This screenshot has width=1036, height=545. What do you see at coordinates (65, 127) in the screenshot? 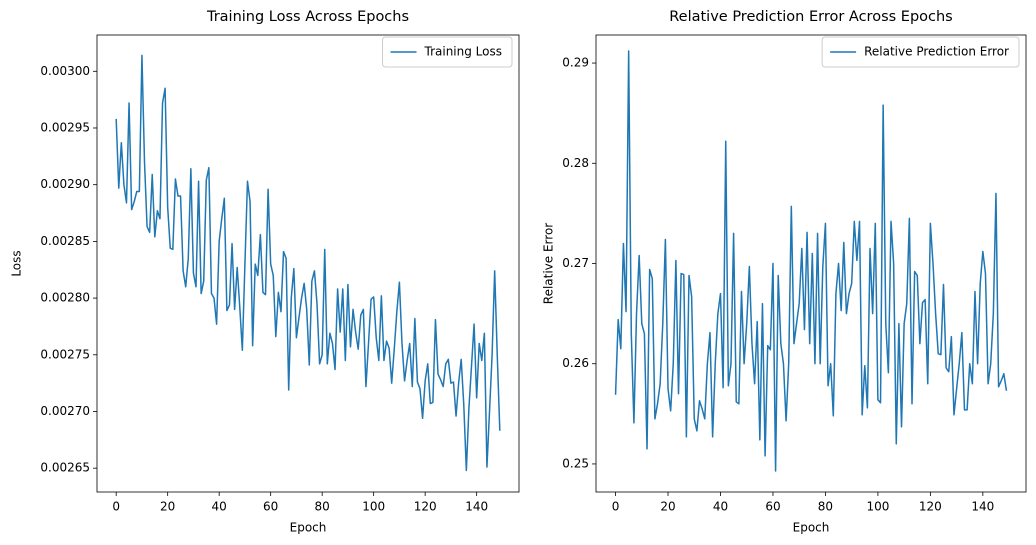
I see `y-tick-label: 0.00295` at bounding box center [65, 127].